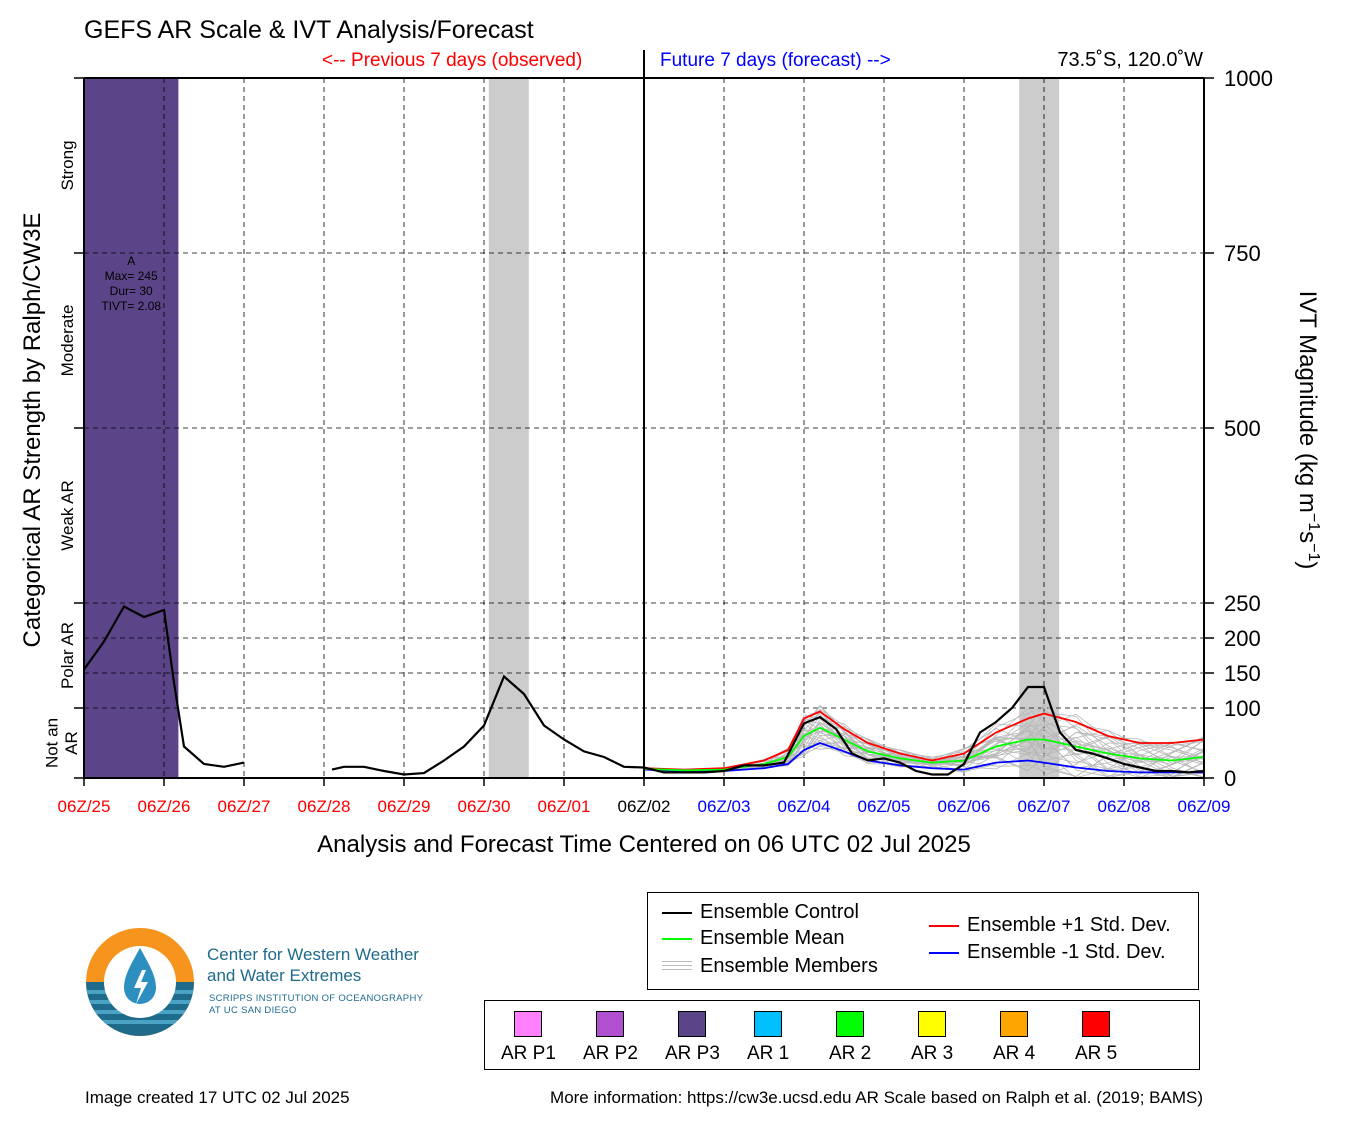  Describe the element at coordinates (316, 998) in the screenshot. I see `logo-sub-line1: SCRIPPS INSTITUTION OF OCEANOGRAPHY` at that location.